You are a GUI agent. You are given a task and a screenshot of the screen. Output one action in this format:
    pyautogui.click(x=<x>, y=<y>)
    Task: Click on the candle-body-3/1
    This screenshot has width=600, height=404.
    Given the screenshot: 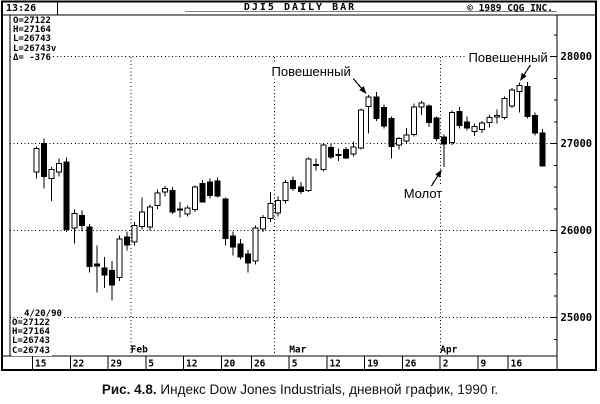 What is the action you would take?
    pyautogui.click(x=278, y=206)
    